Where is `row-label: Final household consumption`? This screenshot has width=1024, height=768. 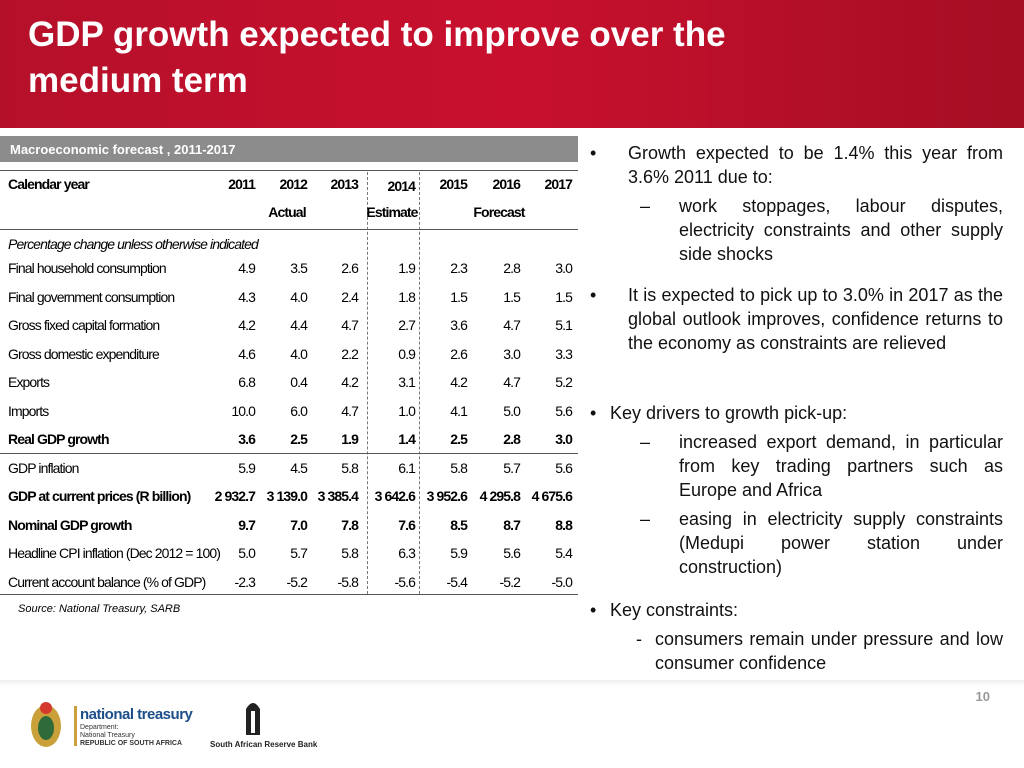
row-label: Final household consumption is located at coordinates (87, 268).